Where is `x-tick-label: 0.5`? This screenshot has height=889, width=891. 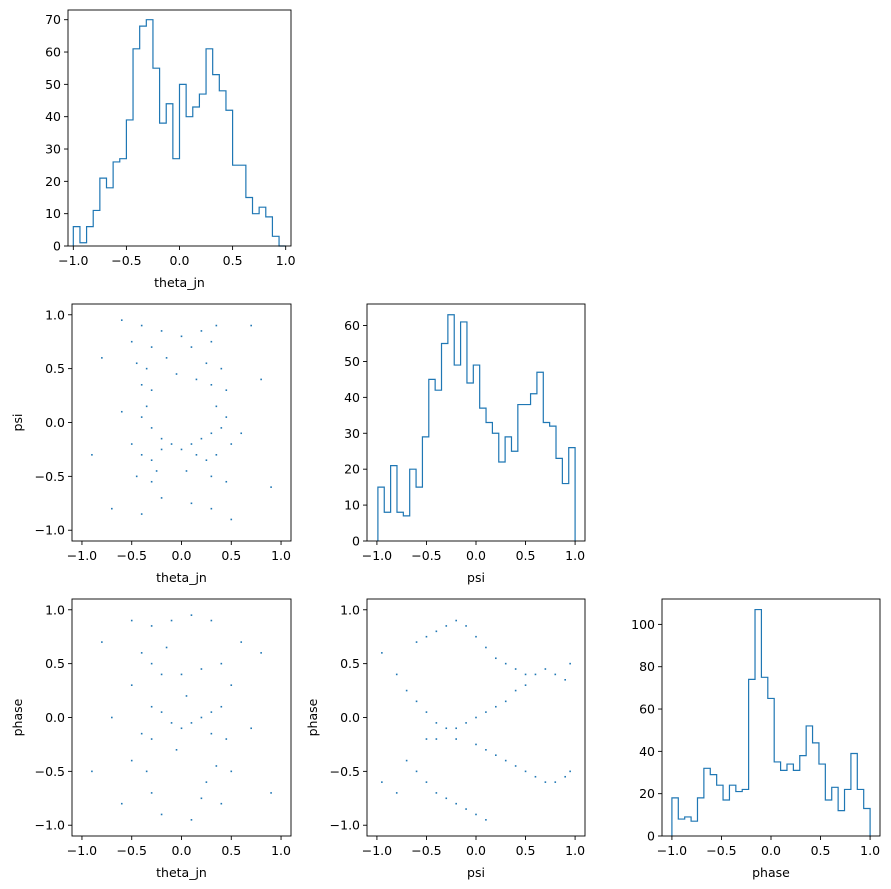 x-tick-label: 0.5 is located at coordinates (231, 555).